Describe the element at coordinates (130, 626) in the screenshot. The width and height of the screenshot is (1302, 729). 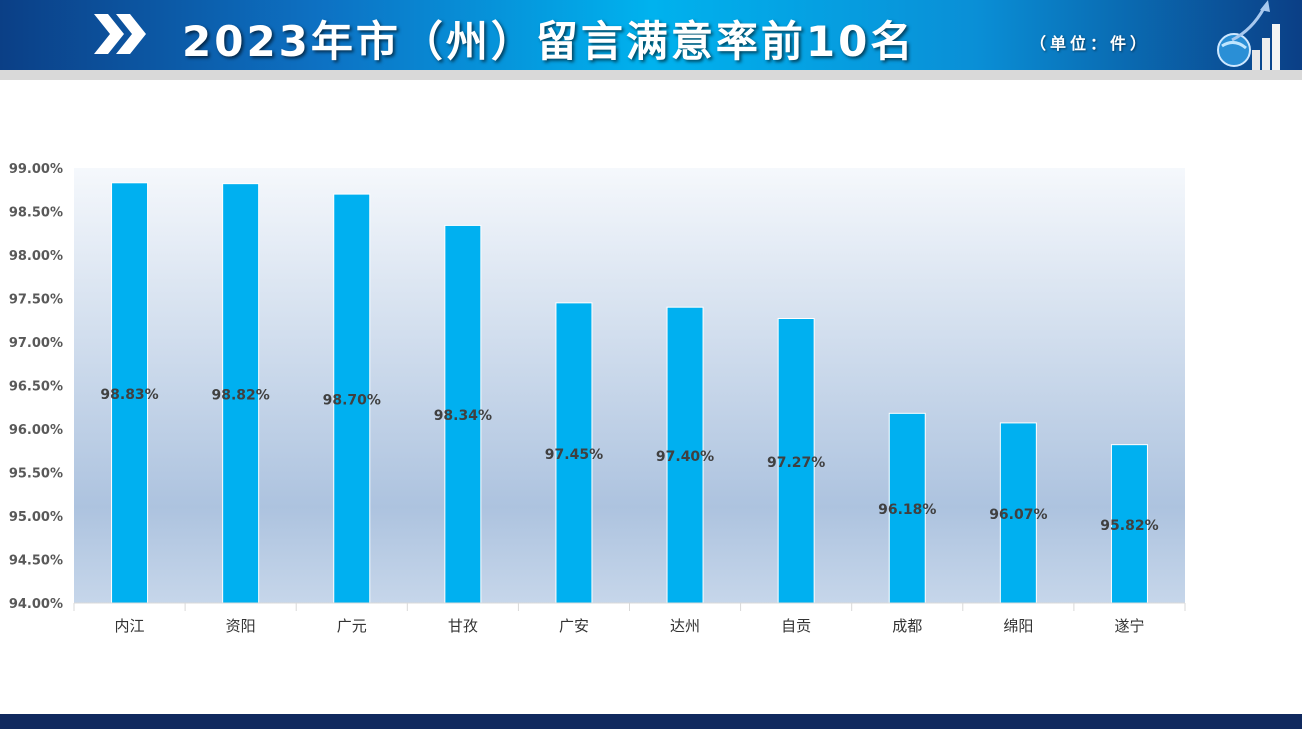
I see `x-tick-label: 内江` at that location.